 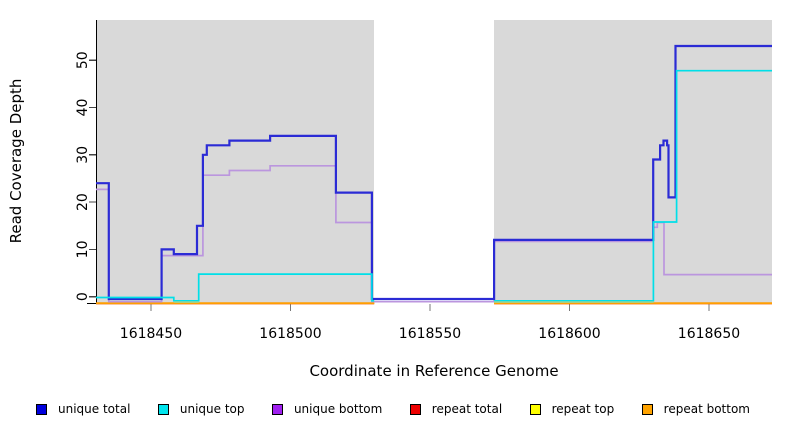 What do you see at coordinates (338, 409) in the screenshot?
I see `legend-item-label: unique bottom` at bounding box center [338, 409].